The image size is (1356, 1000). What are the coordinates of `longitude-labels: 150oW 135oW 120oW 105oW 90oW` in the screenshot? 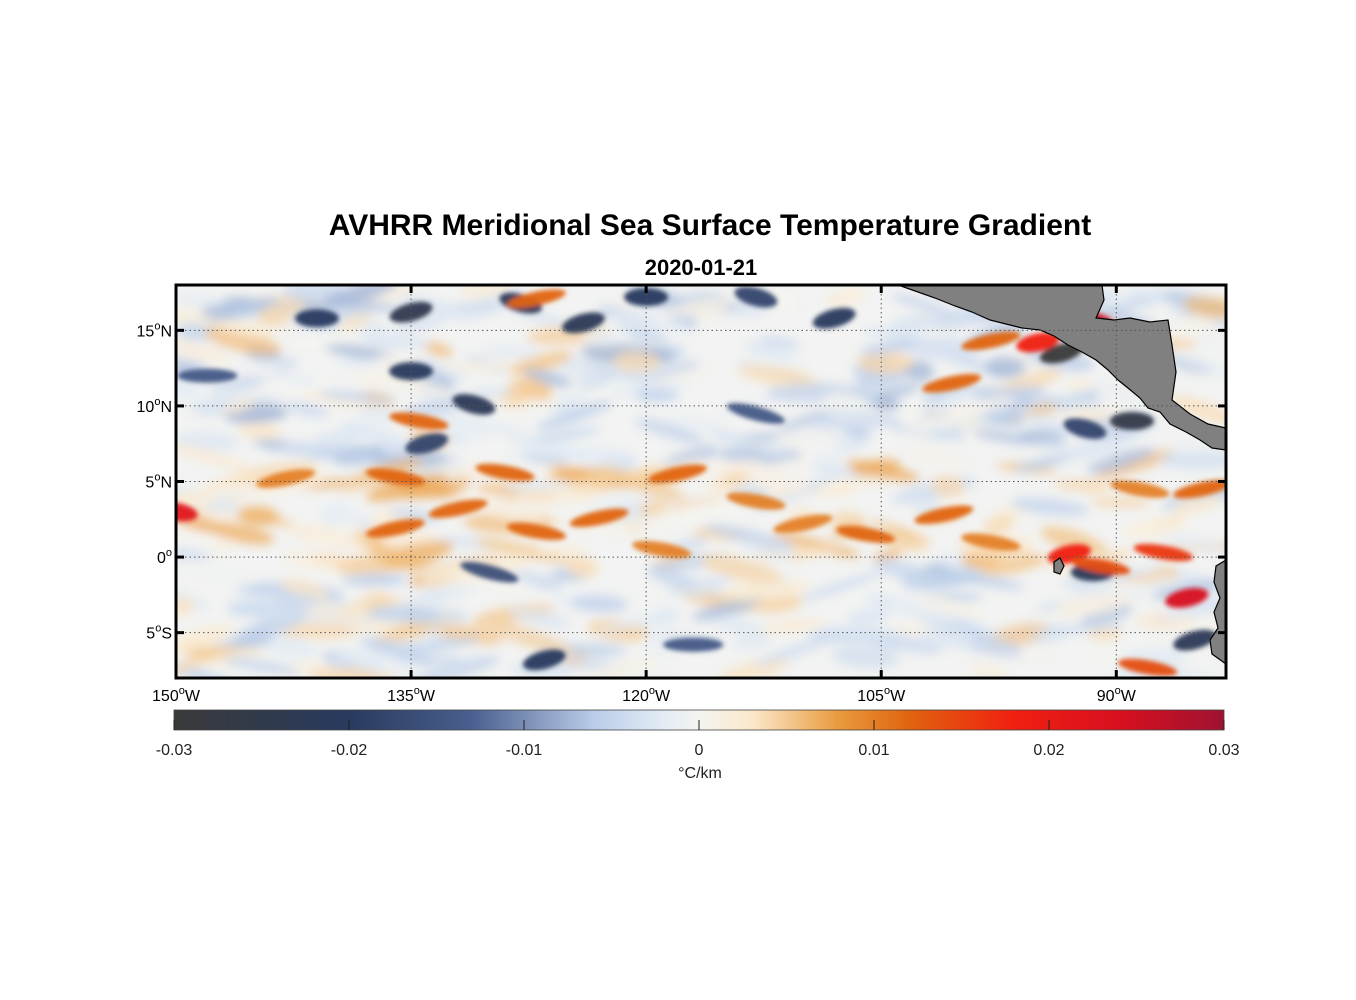 It's located at (644, 695).